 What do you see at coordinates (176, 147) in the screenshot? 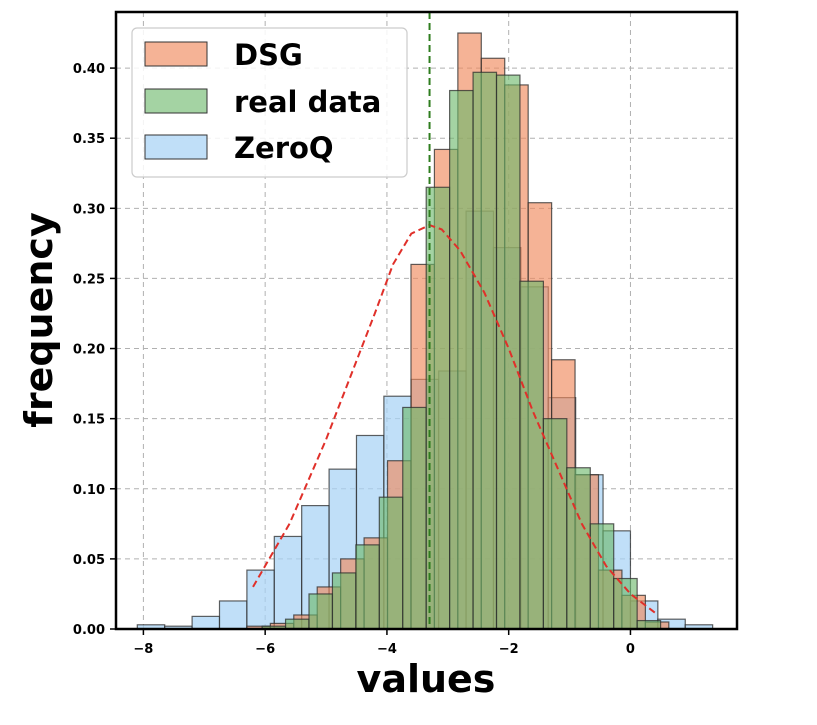
I see `legend-swatch-zeroq` at bounding box center [176, 147].